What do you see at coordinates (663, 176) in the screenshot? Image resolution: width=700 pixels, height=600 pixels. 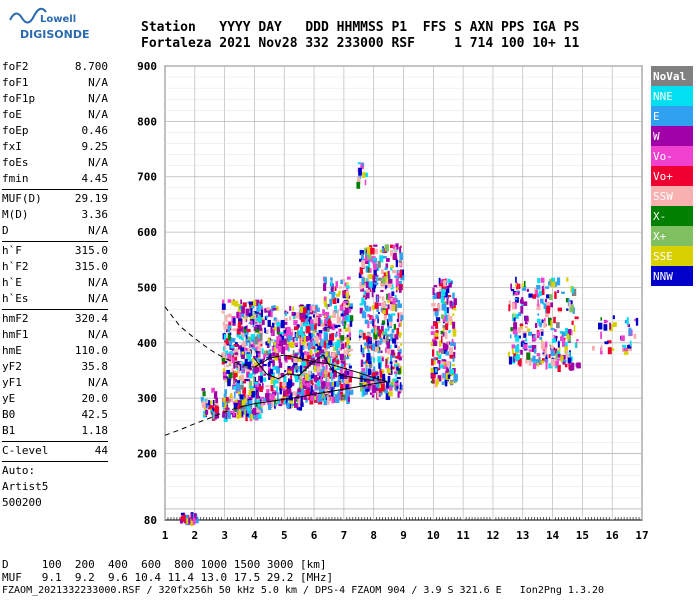 I see `legend-label: Vo+` at bounding box center [663, 176].